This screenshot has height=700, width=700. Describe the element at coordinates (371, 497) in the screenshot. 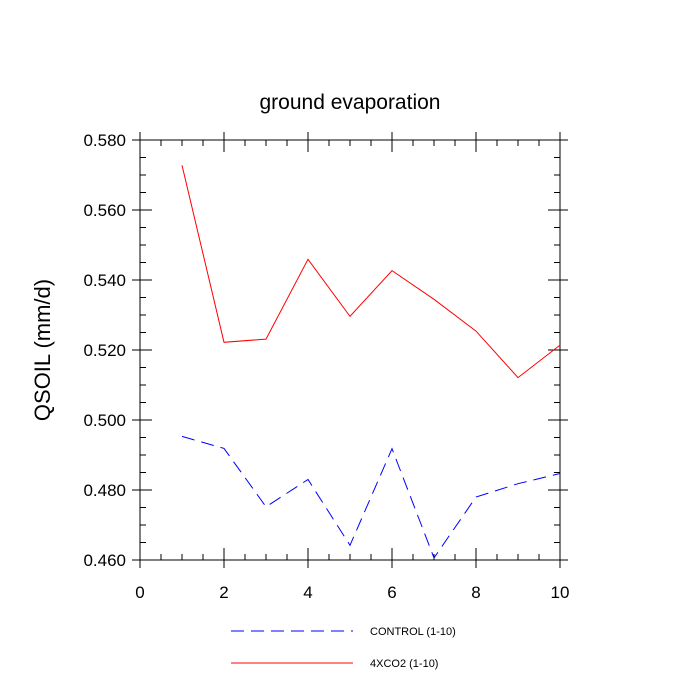

I see `series-line-control` at that location.